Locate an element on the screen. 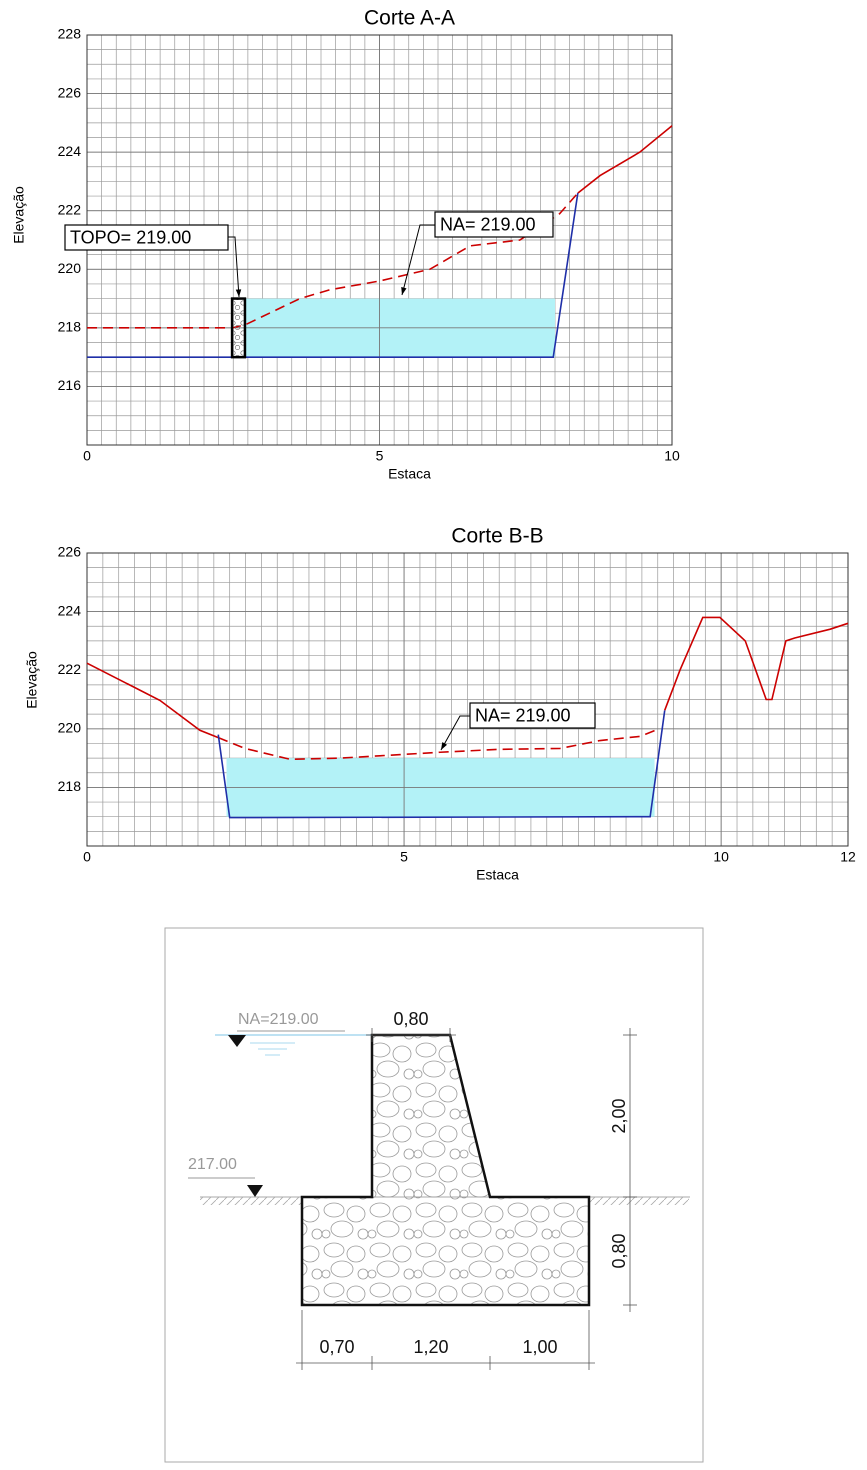  dimension-label: 2,00 is located at coordinates (619, 1115).